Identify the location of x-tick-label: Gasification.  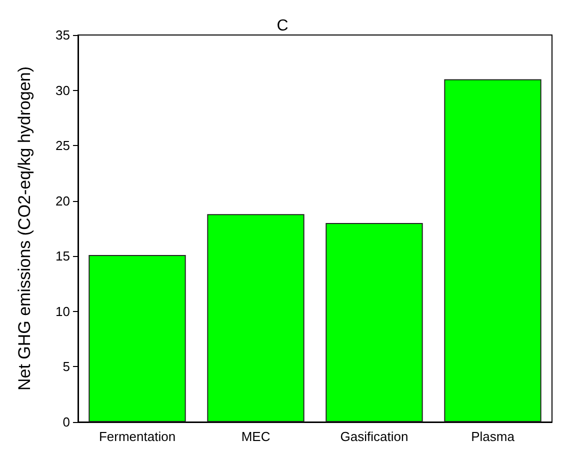
(374, 436).